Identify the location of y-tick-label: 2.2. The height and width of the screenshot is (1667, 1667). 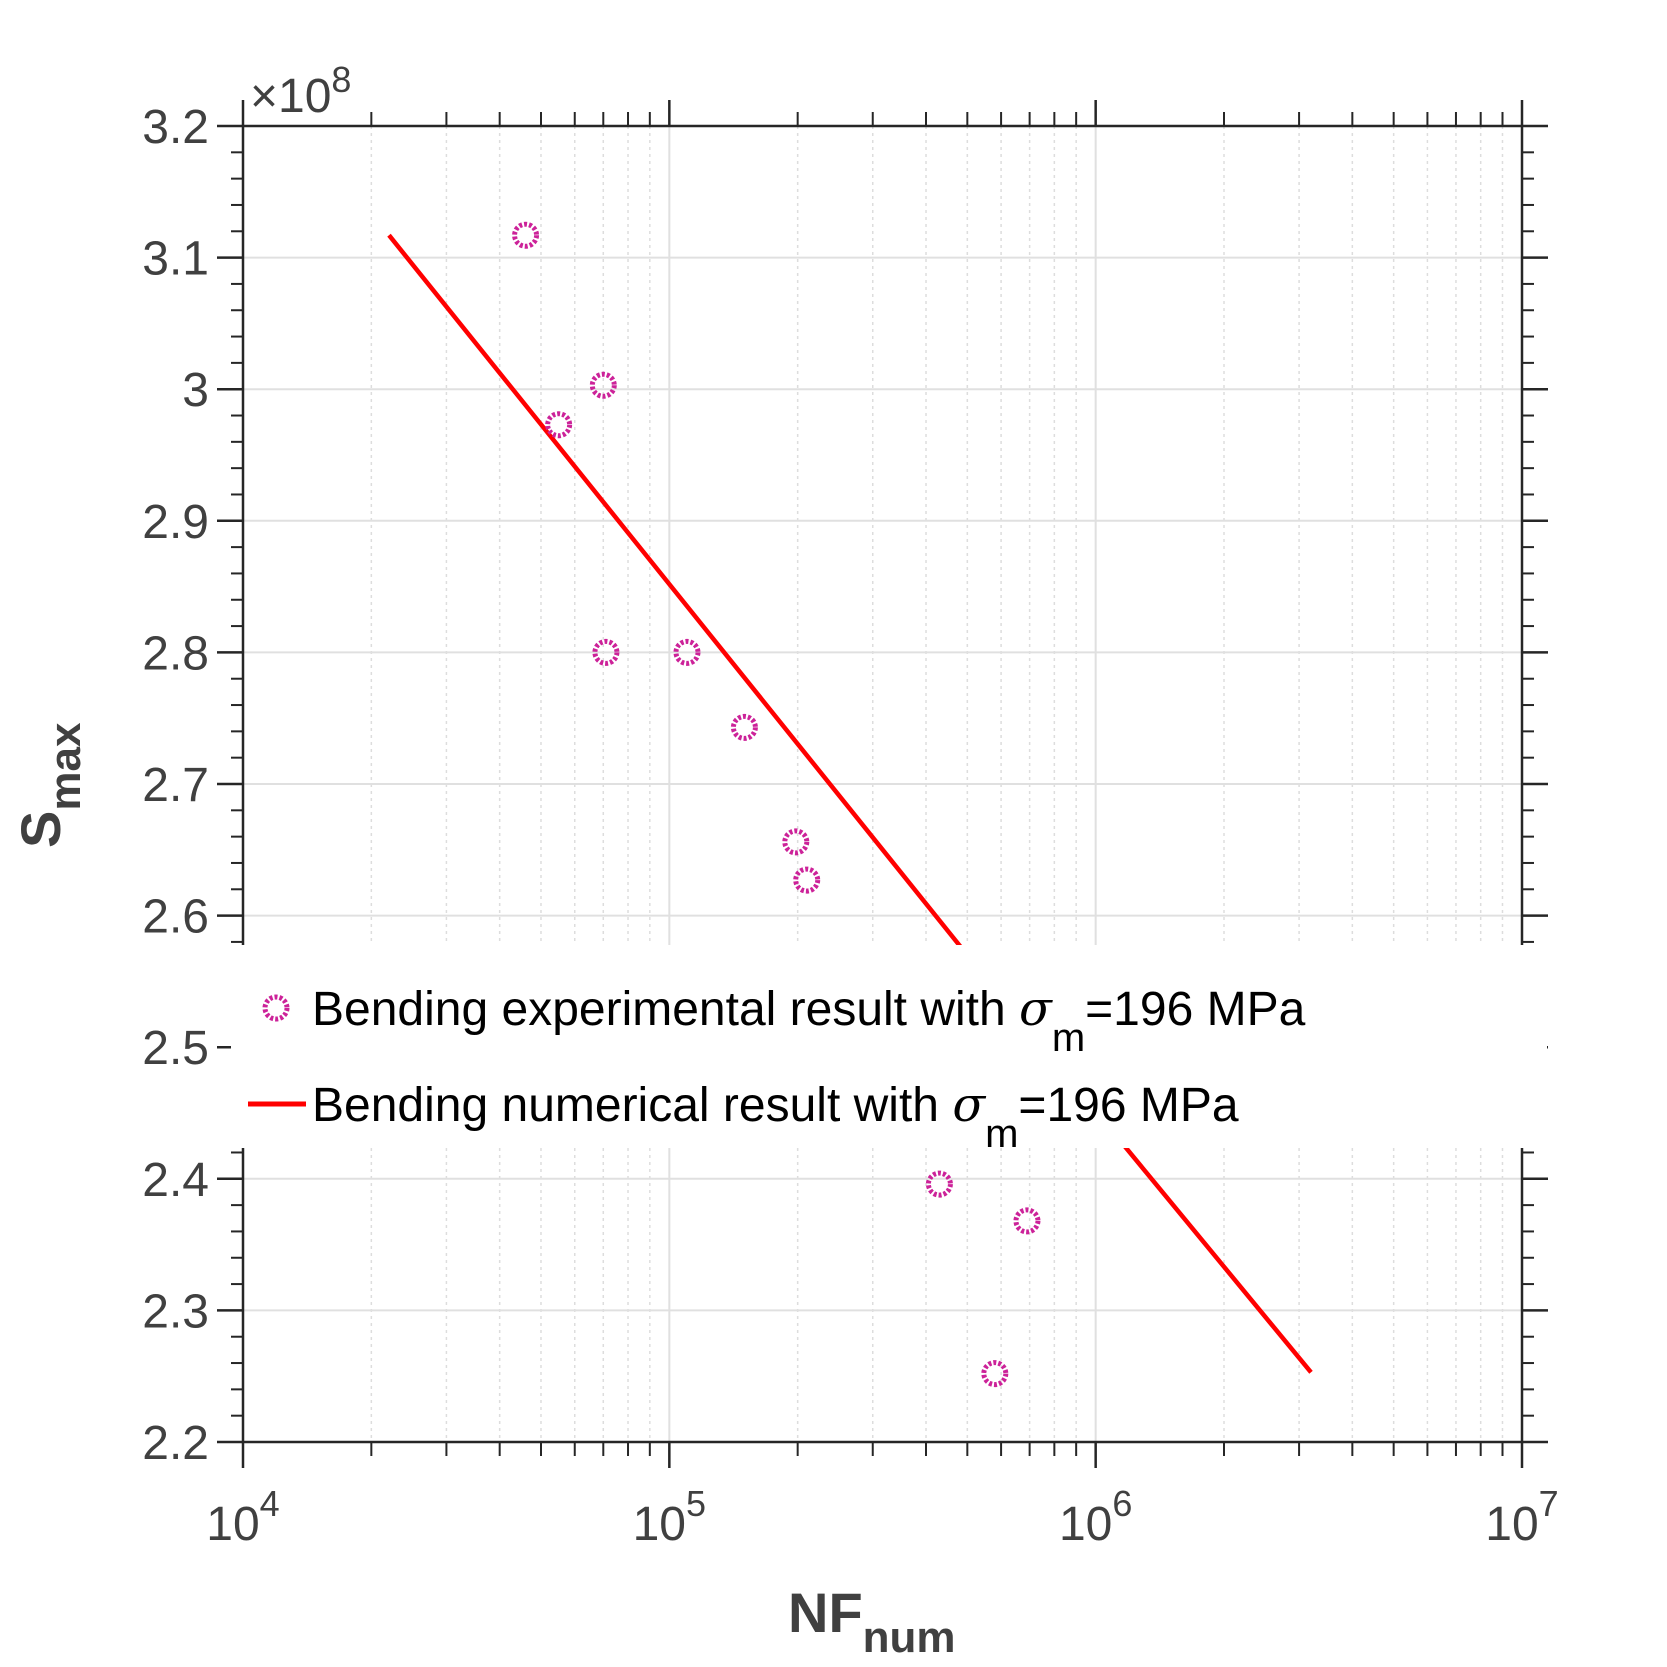
(175, 1443).